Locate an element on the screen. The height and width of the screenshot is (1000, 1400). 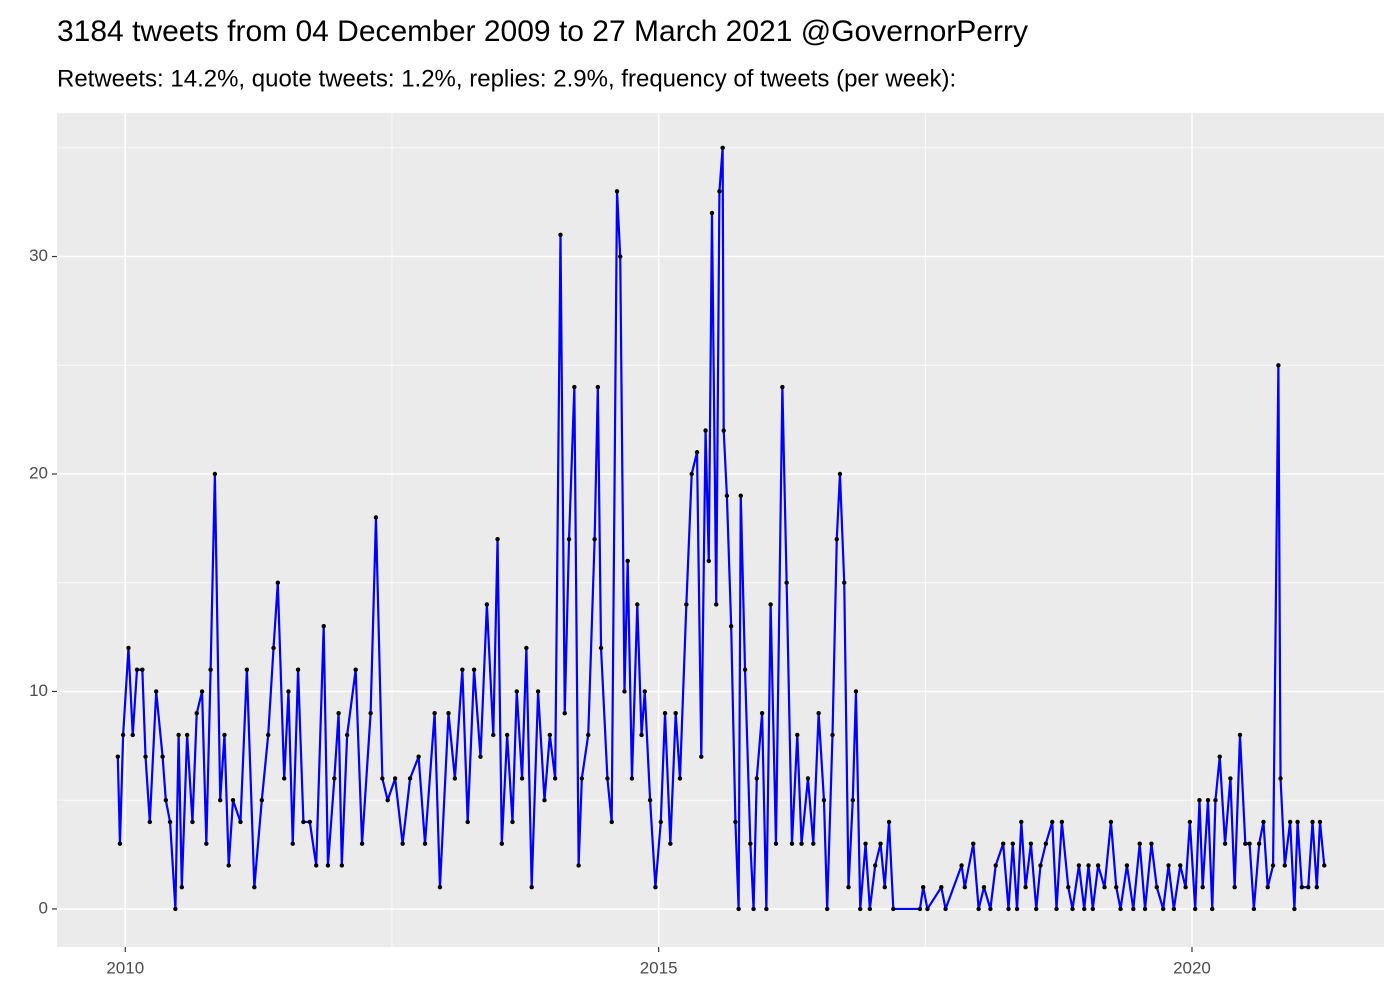
x-tick-label: 2015 is located at coordinates (659, 967).